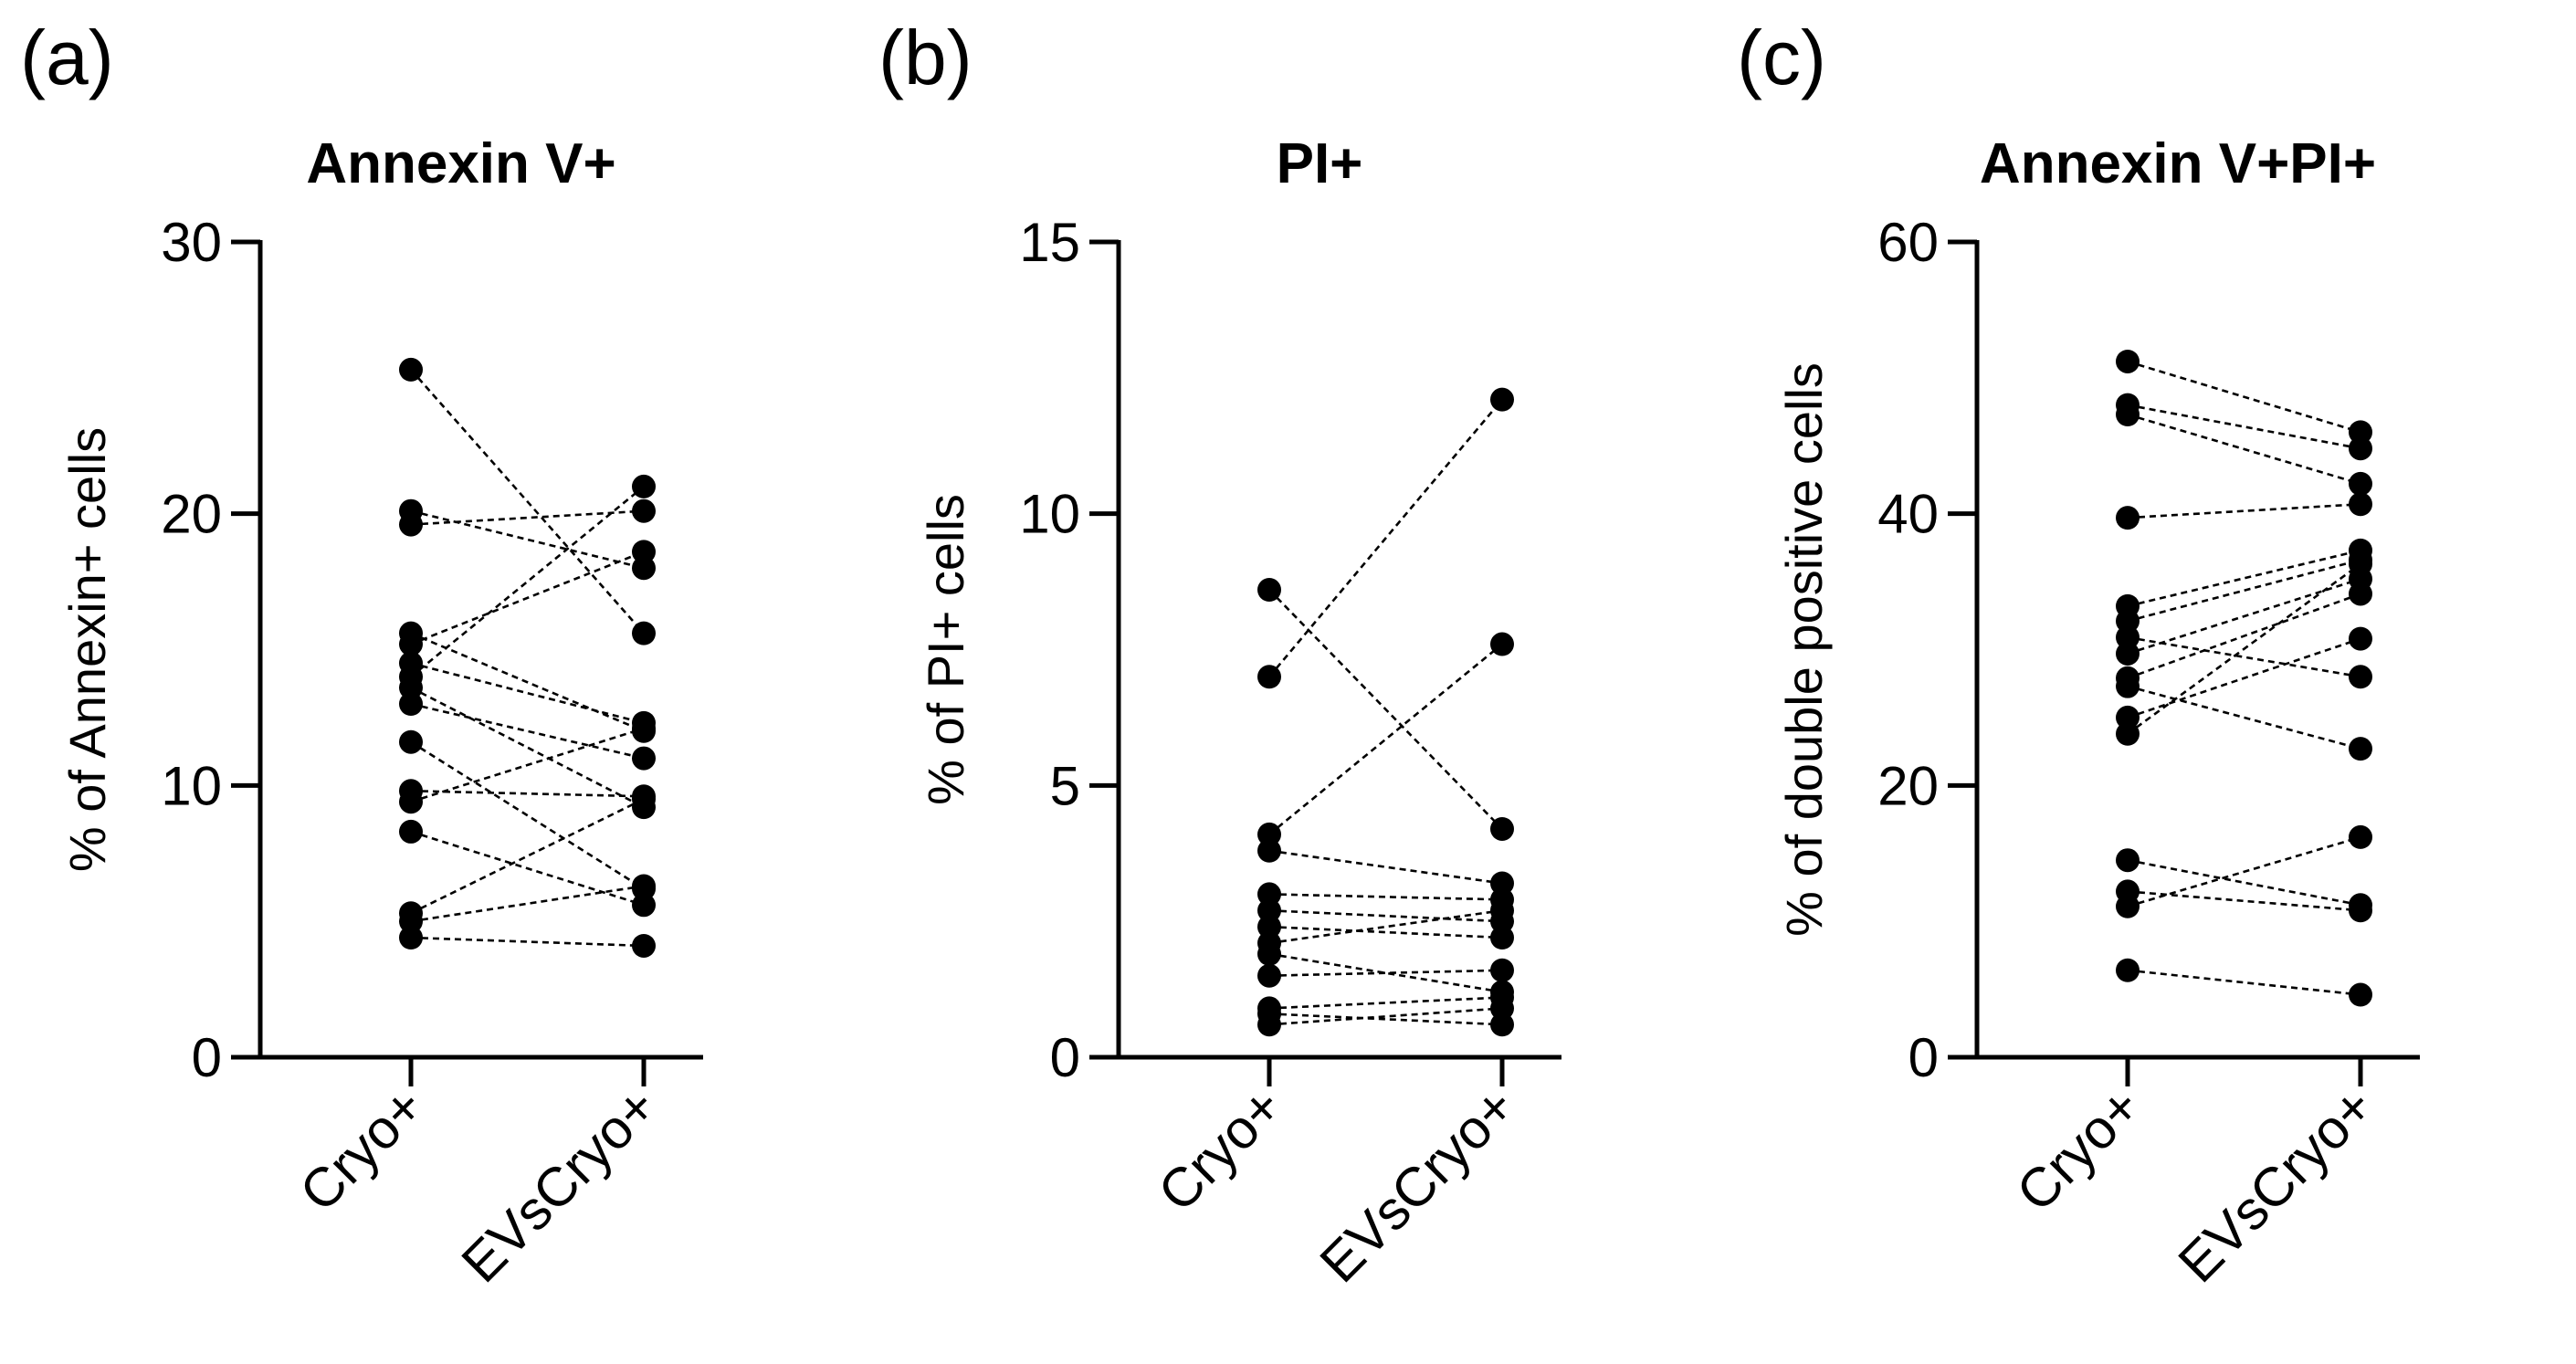 Image resolution: width=2576 pixels, height=1364 pixels. I want to click on panel-label: (a), so click(67, 57).